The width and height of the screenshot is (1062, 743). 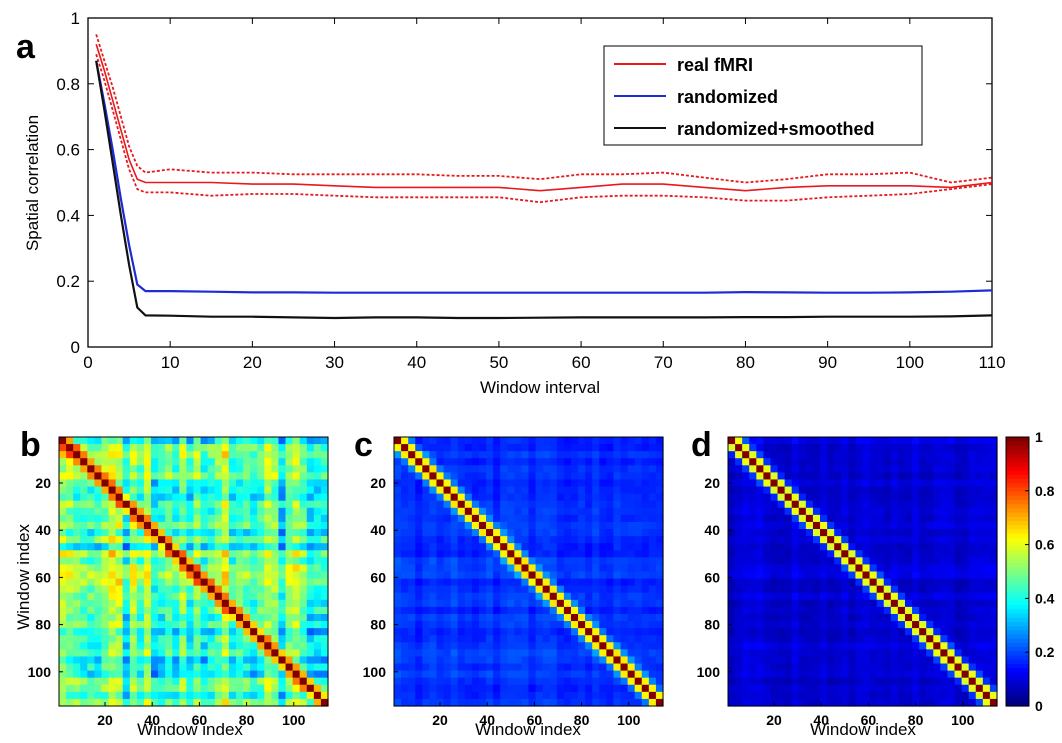 What do you see at coordinates (152, 720) in the screenshot?
I see `x-tick-label: 40` at bounding box center [152, 720].